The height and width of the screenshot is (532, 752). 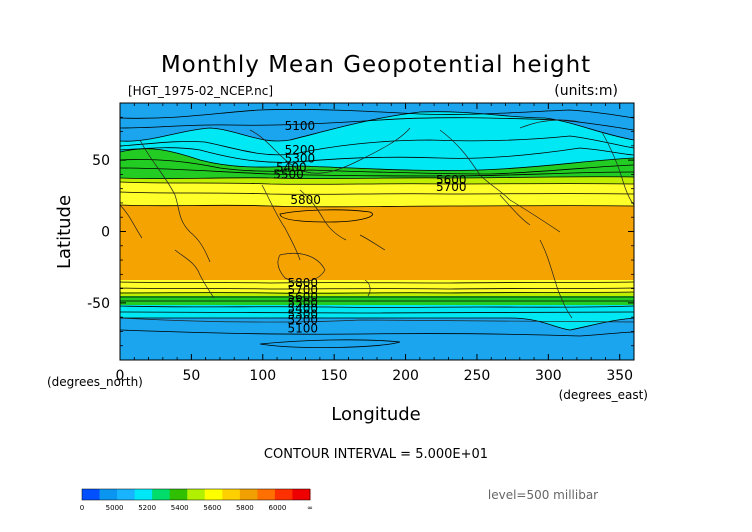 What do you see at coordinates (64, 232) in the screenshot?
I see `y-axis-label: Latitude` at bounding box center [64, 232].